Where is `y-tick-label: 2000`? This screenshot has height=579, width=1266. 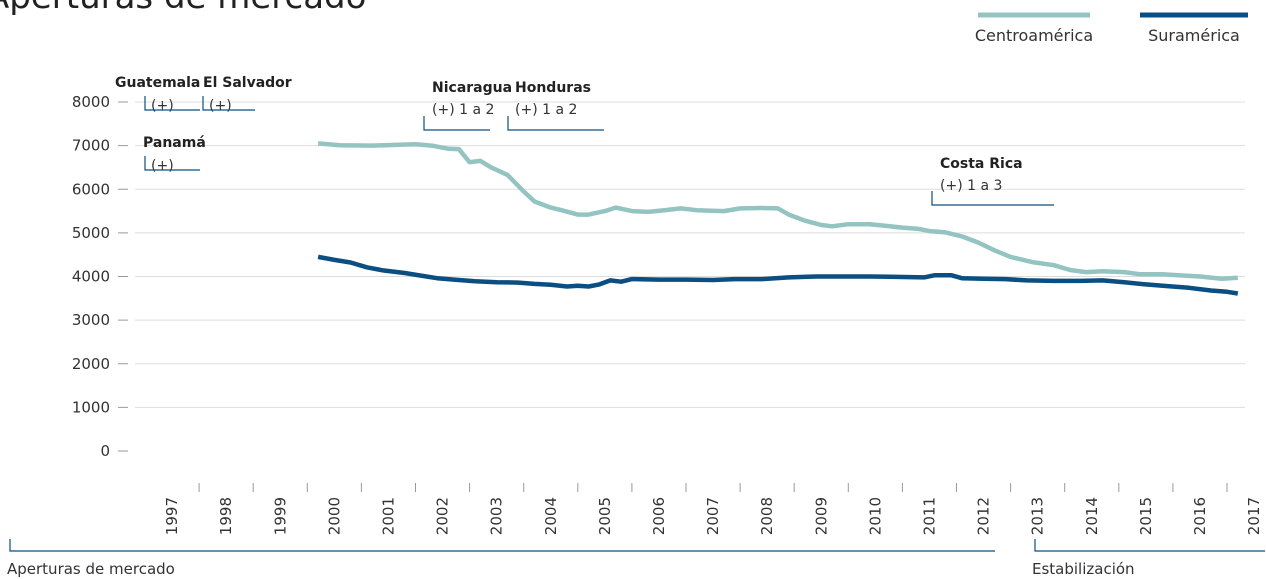 y-tick-label: 2000 is located at coordinates (91, 364).